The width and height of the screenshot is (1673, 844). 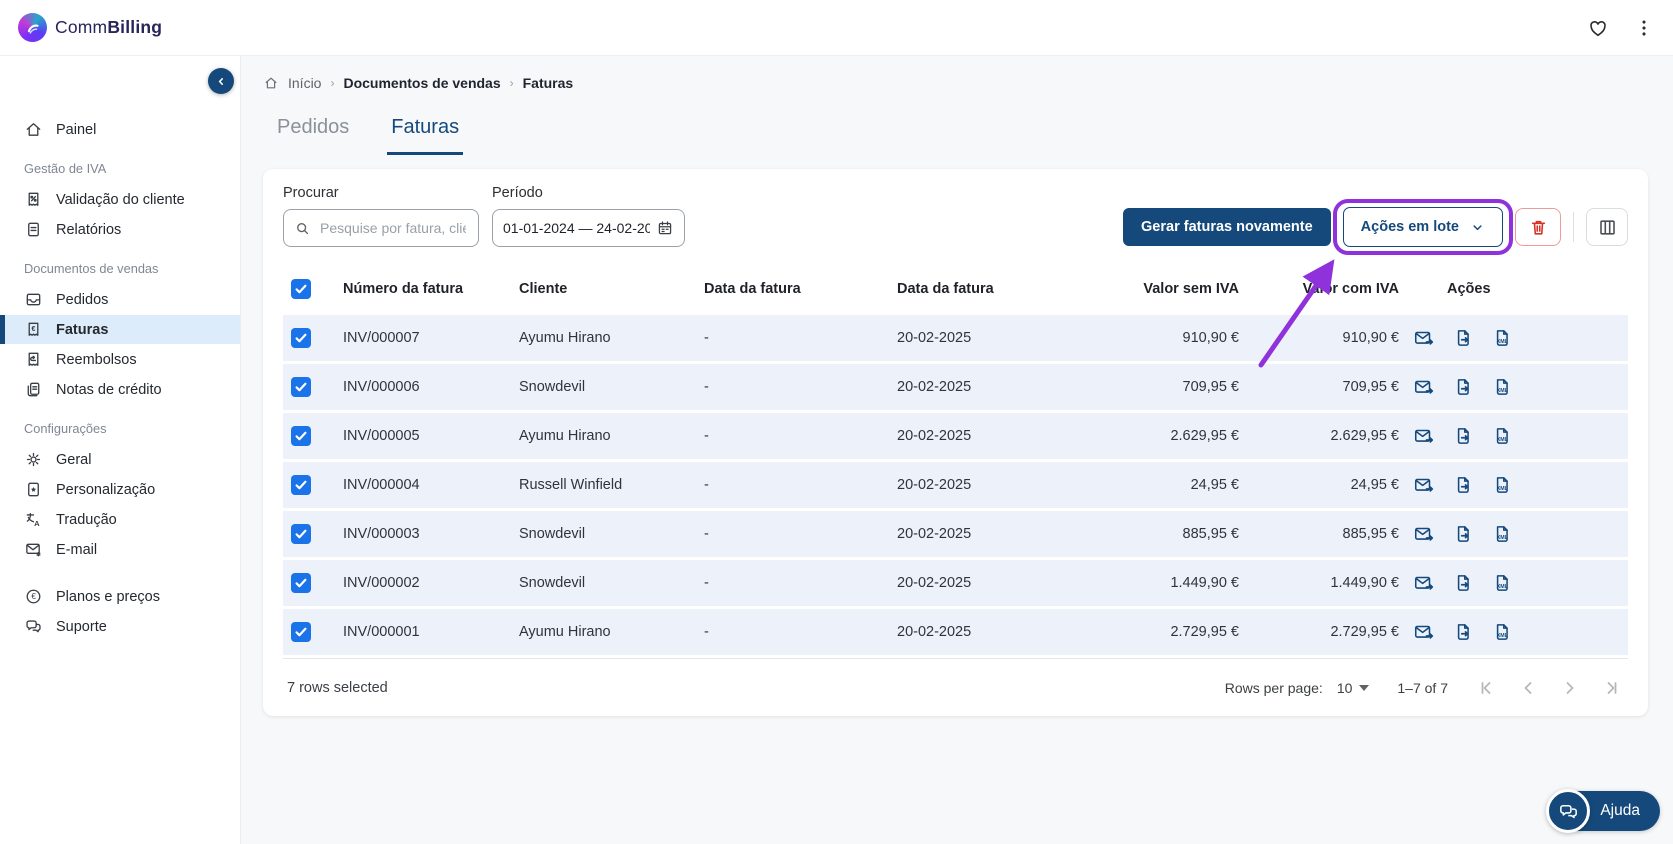 What do you see at coordinates (120, 359) in the screenshot?
I see `sidebar-item-reembolsos: Reembolsos` at bounding box center [120, 359].